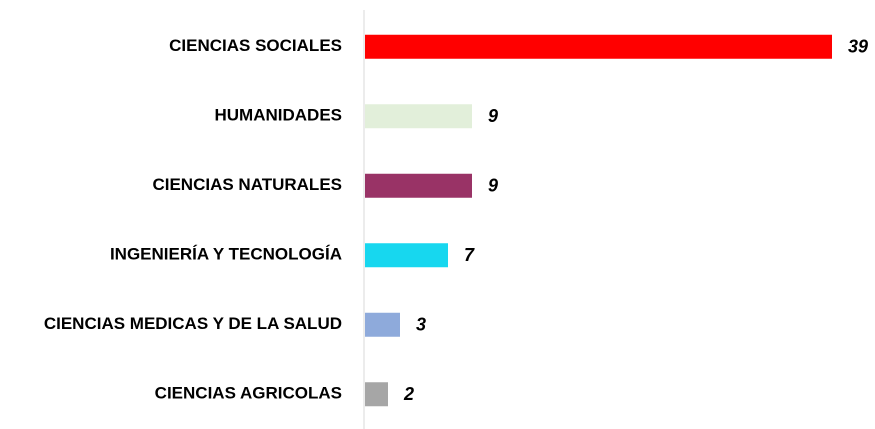 Image resolution: width=875 pixels, height=429 pixels. What do you see at coordinates (279, 115) in the screenshot?
I see `category-label: HUMANIDADES` at bounding box center [279, 115].